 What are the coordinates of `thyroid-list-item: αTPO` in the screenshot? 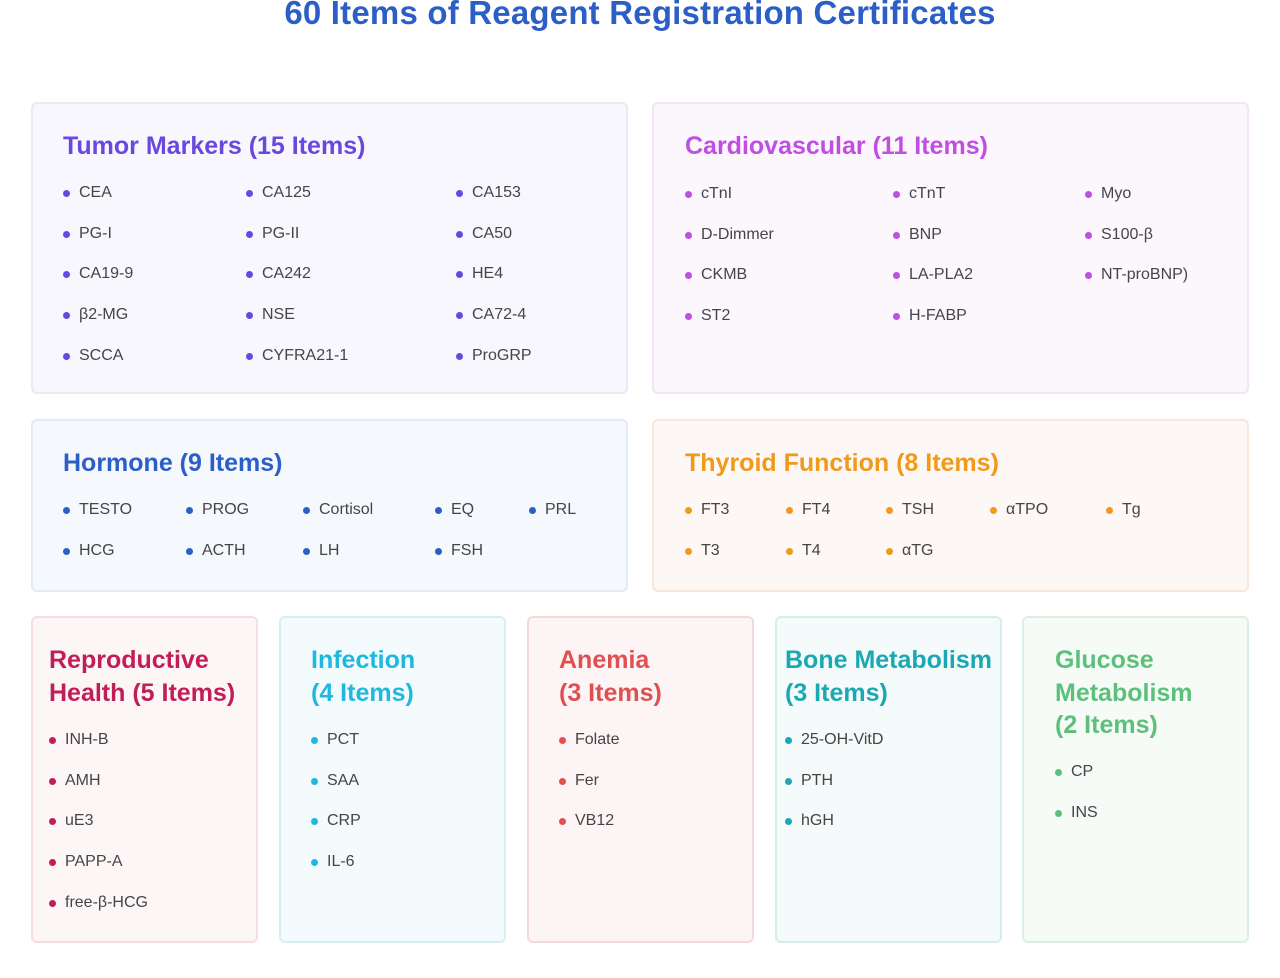 It's located at (1019, 510).